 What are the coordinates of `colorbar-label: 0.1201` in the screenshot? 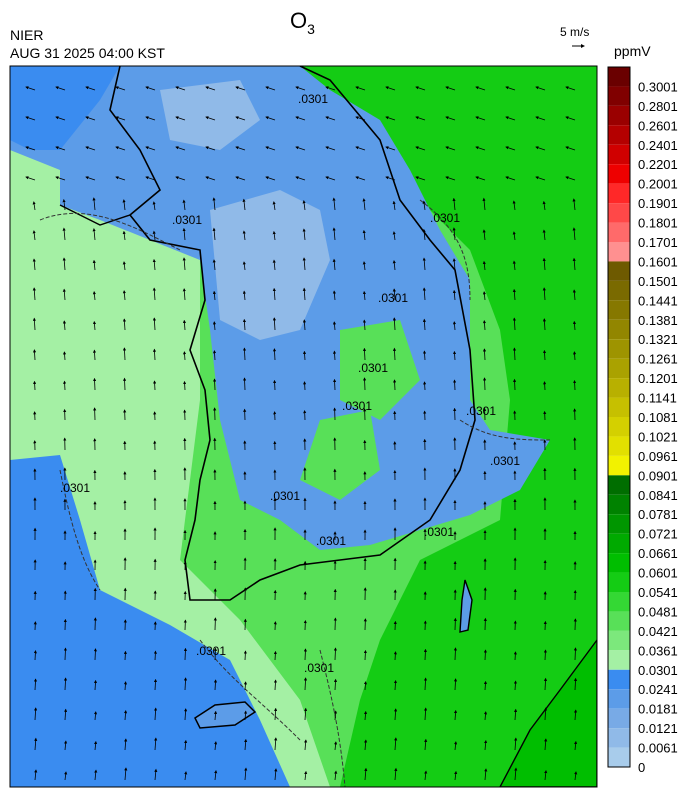 It's located at (658, 378).